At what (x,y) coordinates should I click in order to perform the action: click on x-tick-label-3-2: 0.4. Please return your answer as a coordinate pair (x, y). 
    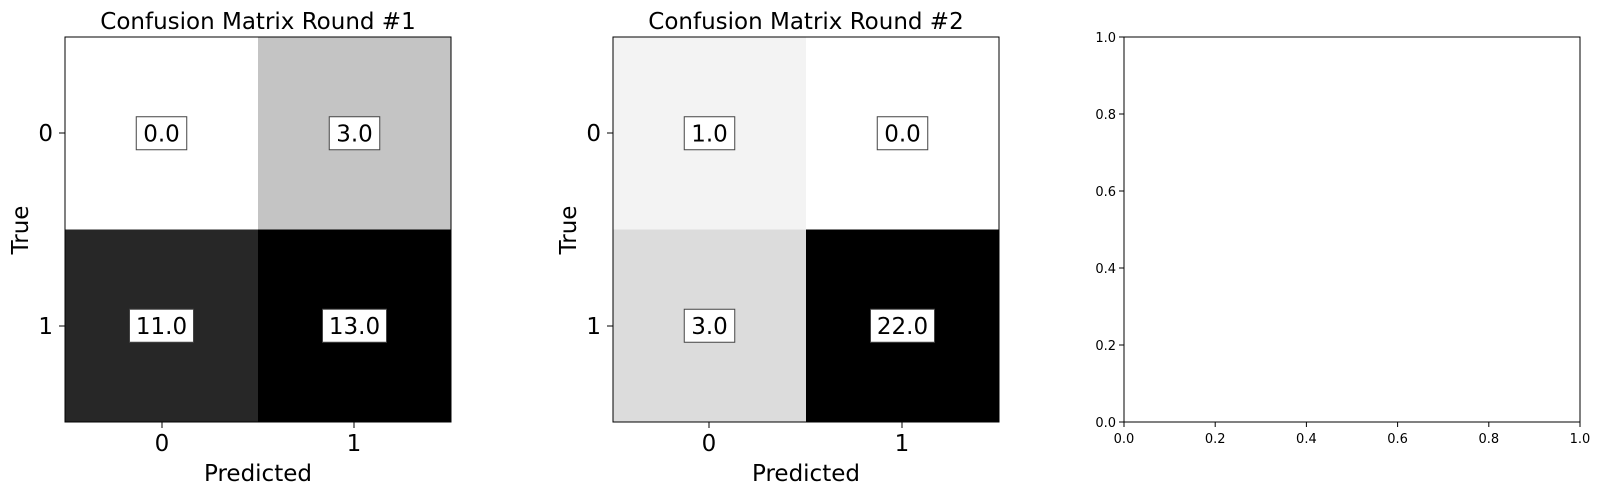
    Looking at the image, I should click on (1306, 439).